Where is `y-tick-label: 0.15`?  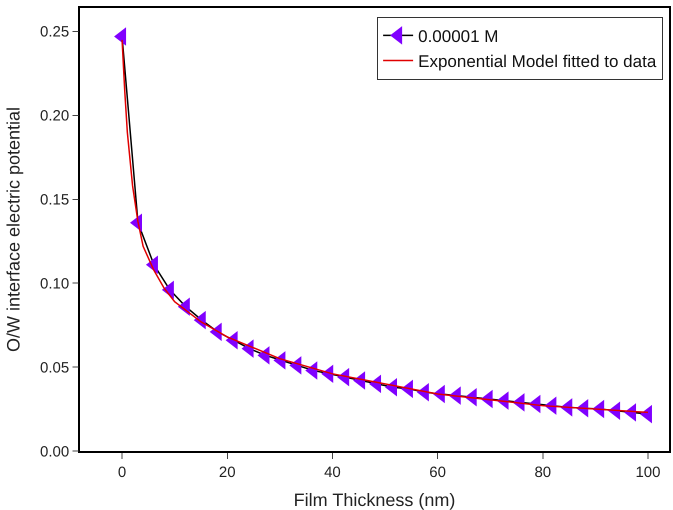
y-tick-label: 0.15 is located at coordinates (55, 200).